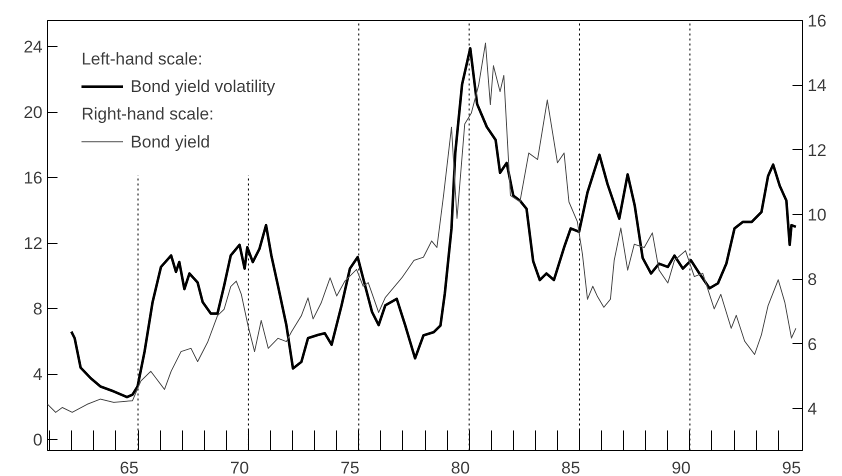 The width and height of the screenshot is (842, 476). Describe the element at coordinates (817, 21) in the screenshot. I see `y2-tick-label: 16` at that location.